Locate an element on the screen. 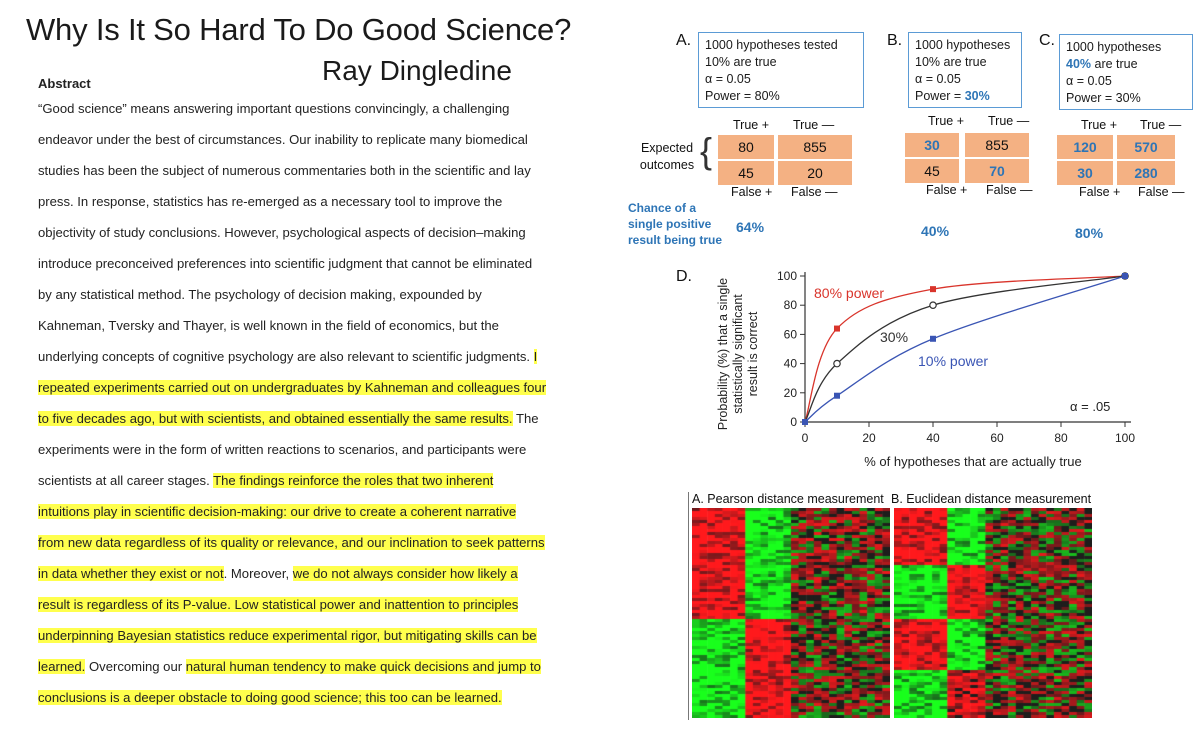  heatmap-frame-line is located at coordinates (688, 606).